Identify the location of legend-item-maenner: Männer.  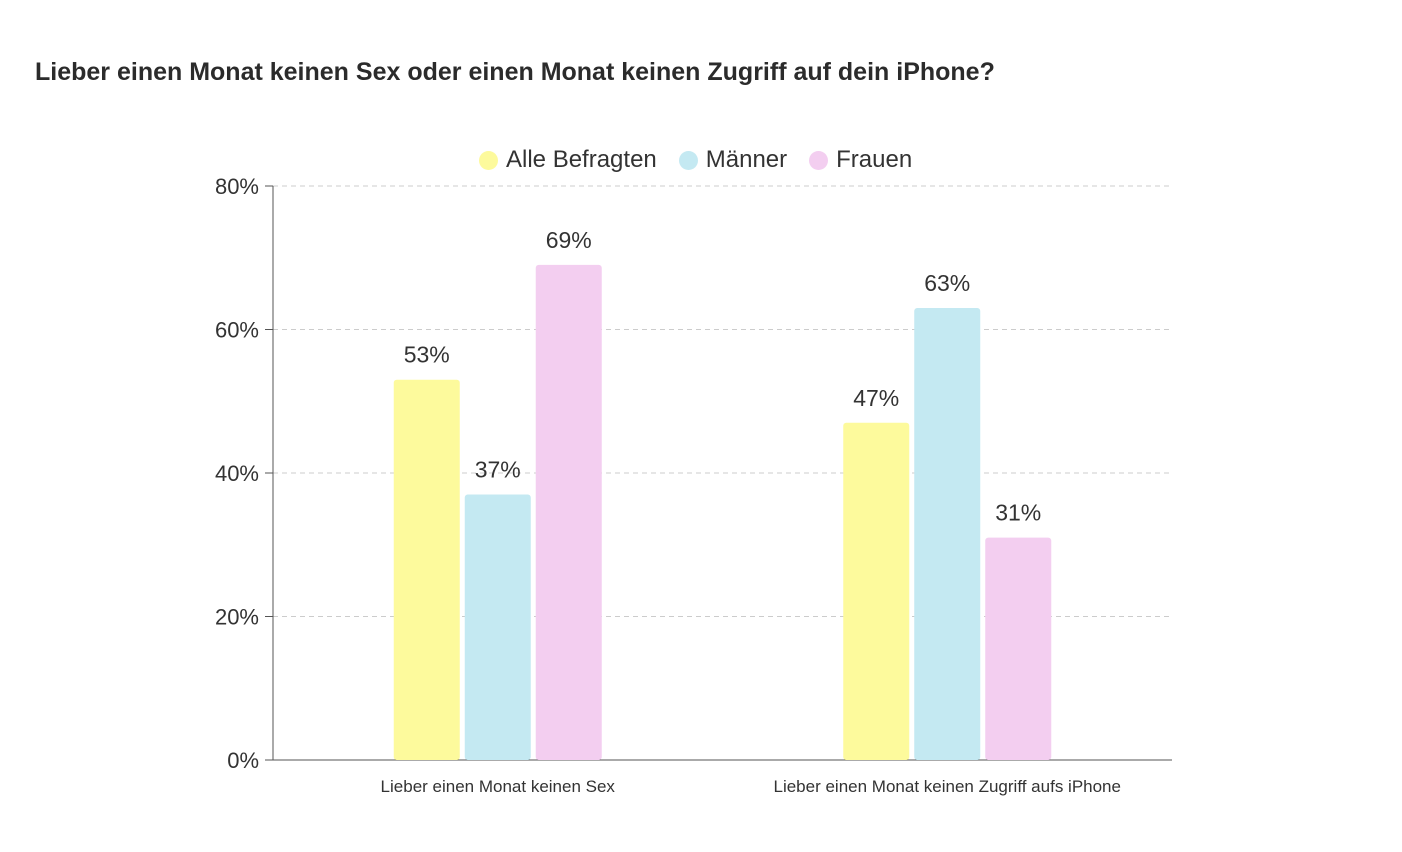
(733, 160).